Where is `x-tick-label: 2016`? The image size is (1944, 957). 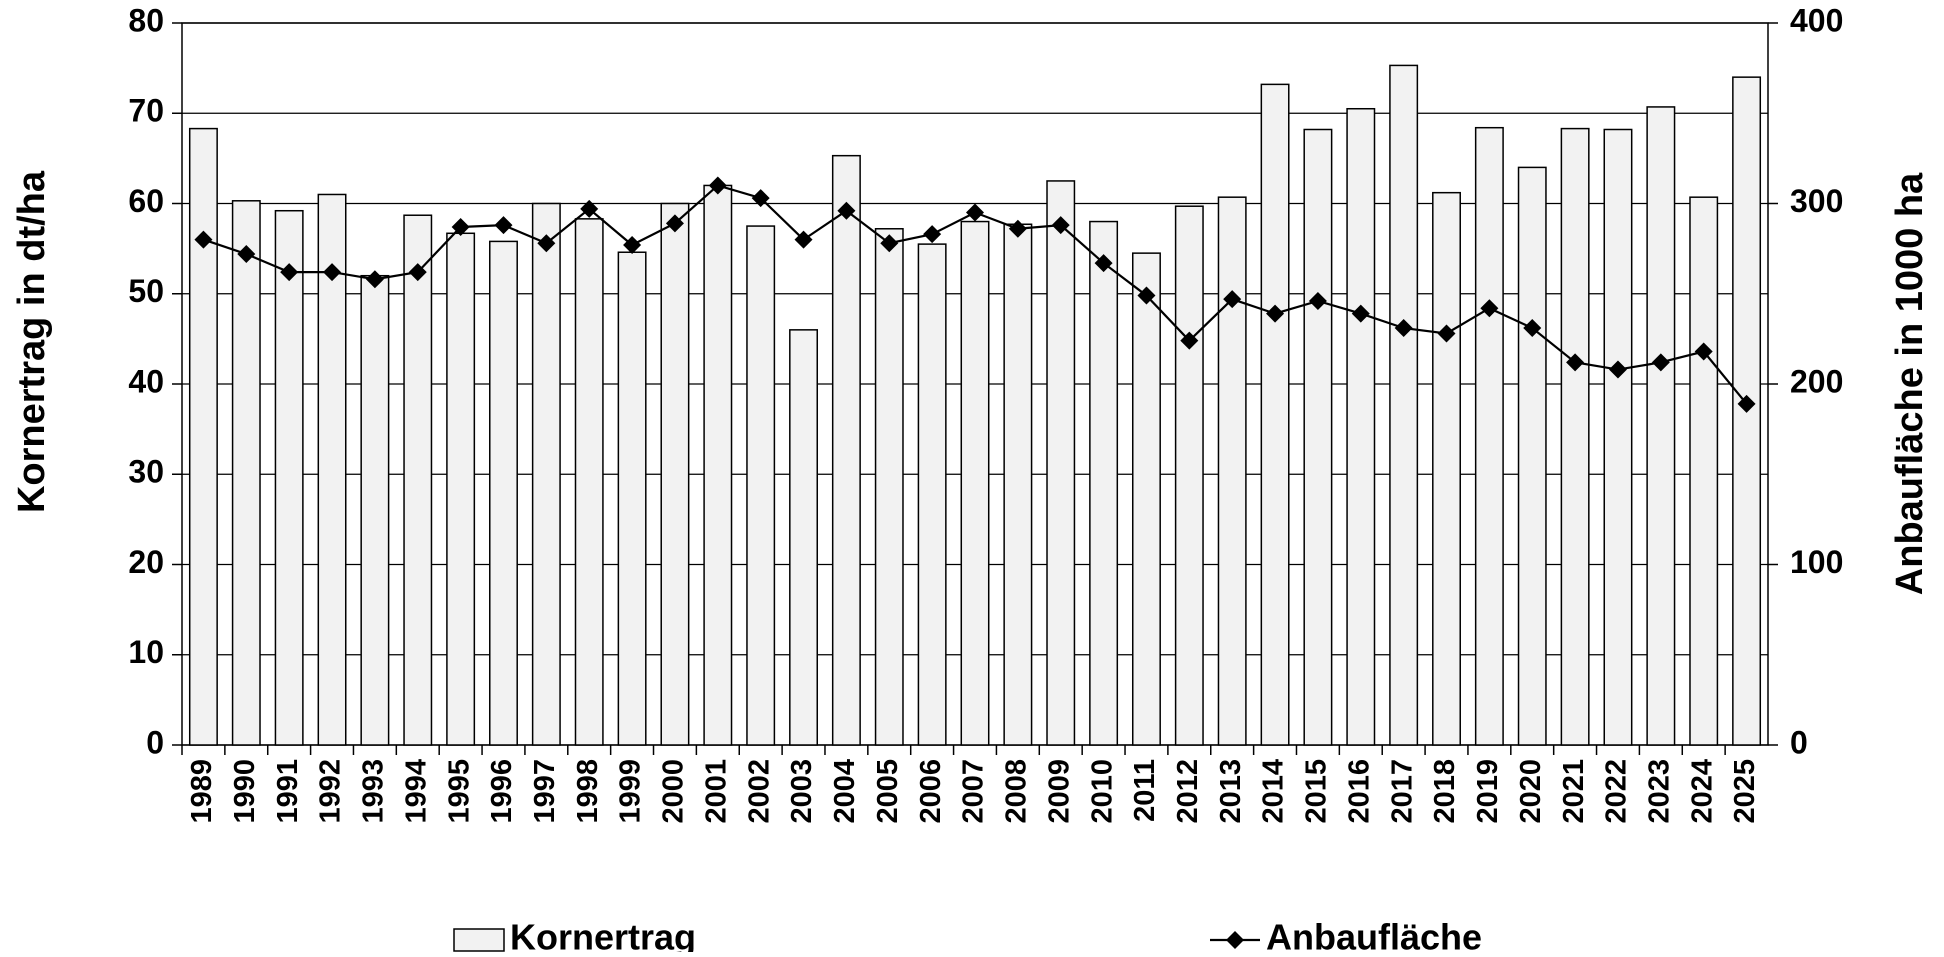 x-tick-label: 2016 is located at coordinates (1359, 791).